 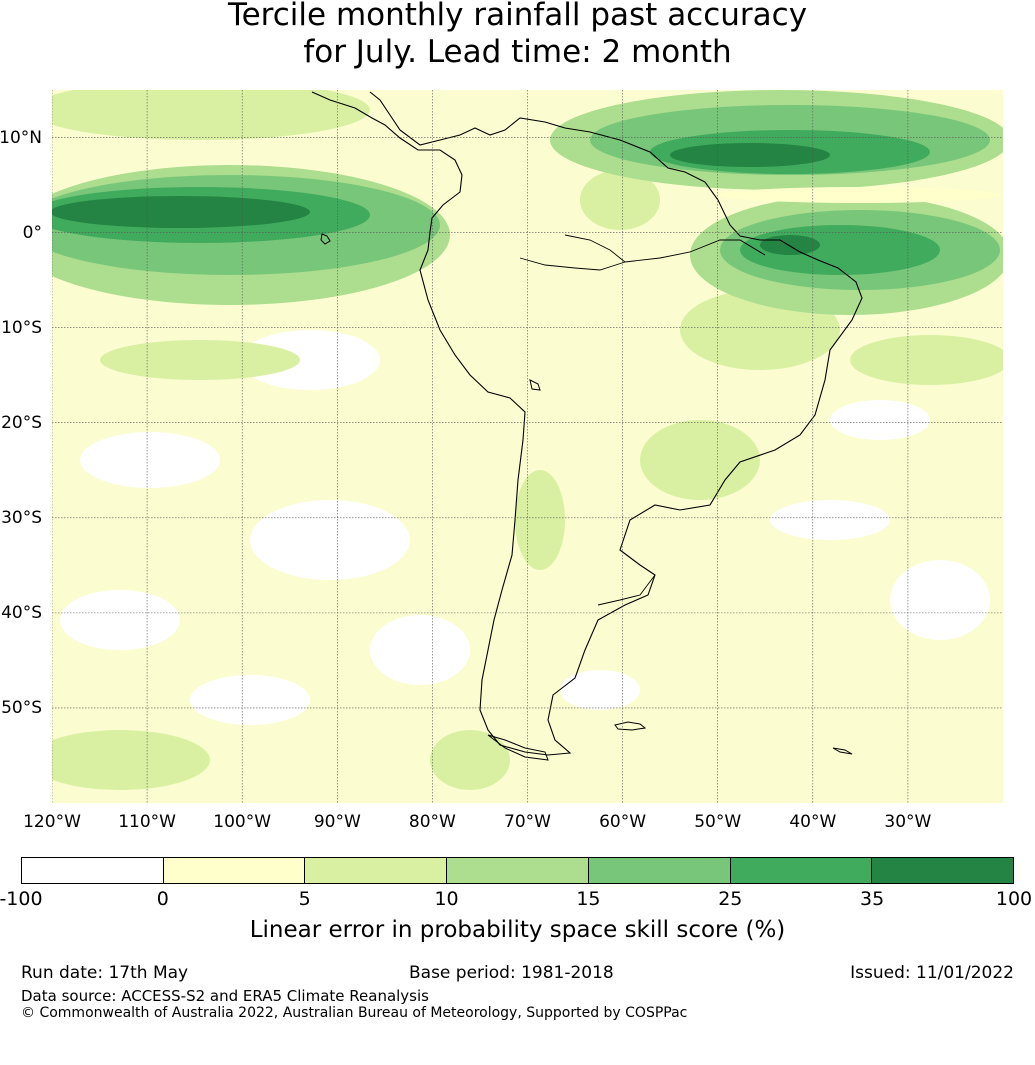 What do you see at coordinates (630, 726) in the screenshot?
I see `falkland-islands` at bounding box center [630, 726].